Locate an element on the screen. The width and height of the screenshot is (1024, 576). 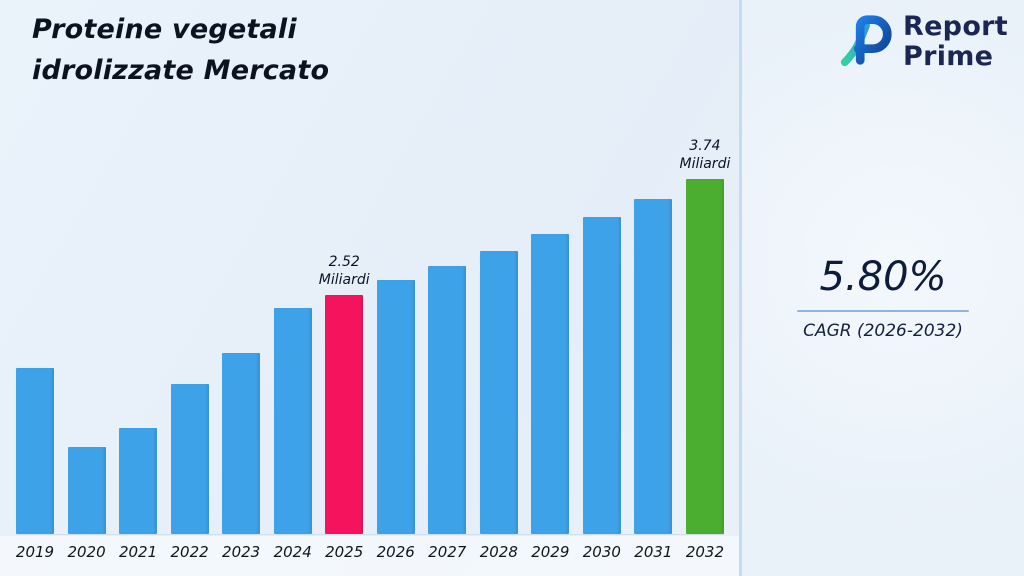
bar-column-2029: 2029 is located at coordinates (550, 397).